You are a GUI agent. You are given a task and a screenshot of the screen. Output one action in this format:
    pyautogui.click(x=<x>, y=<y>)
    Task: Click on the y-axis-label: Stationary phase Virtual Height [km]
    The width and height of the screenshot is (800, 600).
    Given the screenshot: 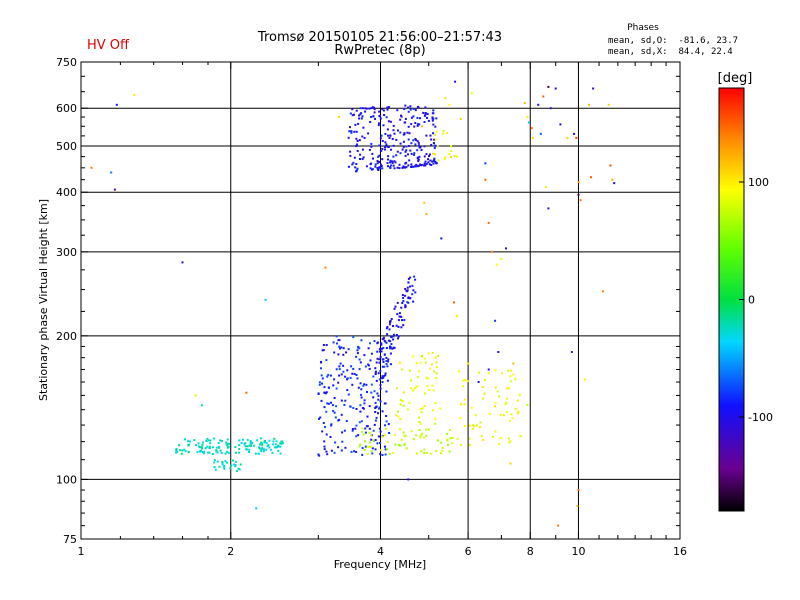 What is the action you would take?
    pyautogui.click(x=43, y=300)
    